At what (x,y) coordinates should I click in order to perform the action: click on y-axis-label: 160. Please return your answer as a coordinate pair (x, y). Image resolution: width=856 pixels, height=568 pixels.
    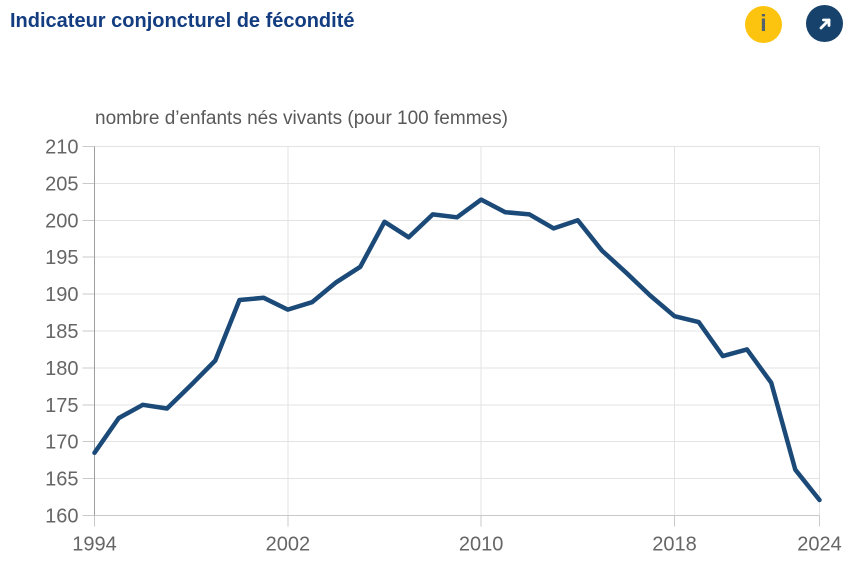
    Looking at the image, I should click on (61, 517).